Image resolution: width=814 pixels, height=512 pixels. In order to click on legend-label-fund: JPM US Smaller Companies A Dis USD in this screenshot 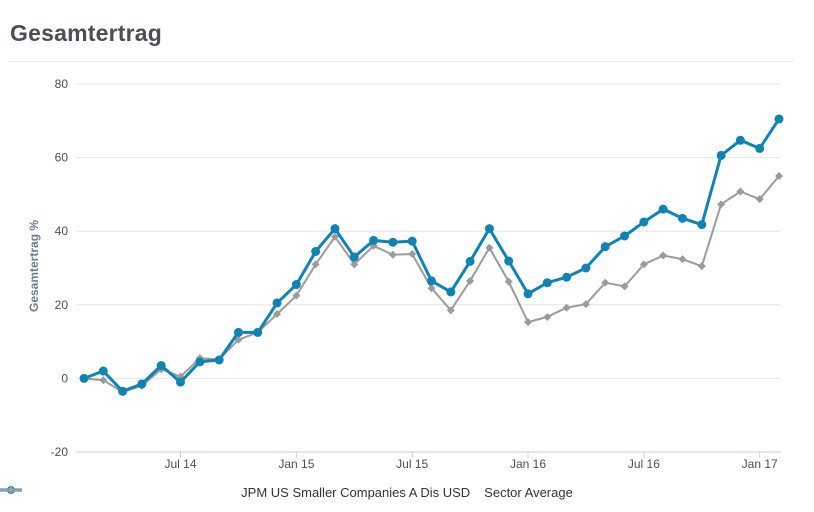, I will do `click(356, 492)`.